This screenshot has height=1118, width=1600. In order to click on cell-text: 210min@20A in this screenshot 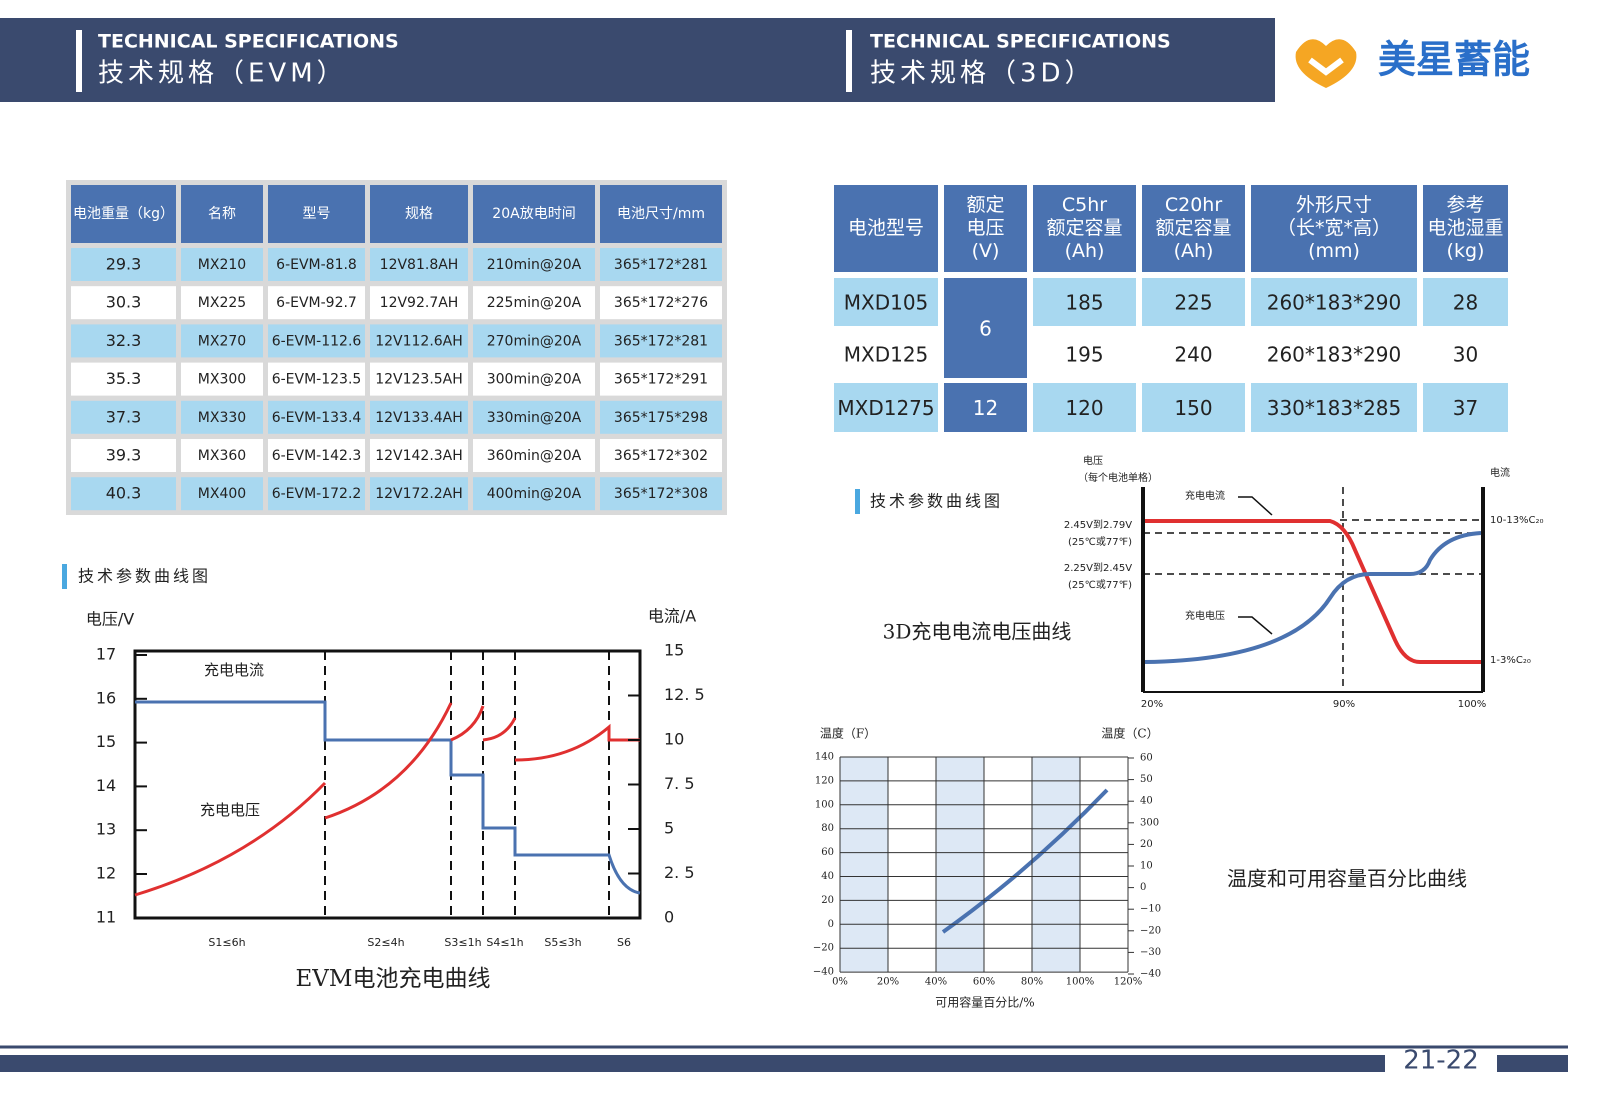, I will do `click(534, 265)`.